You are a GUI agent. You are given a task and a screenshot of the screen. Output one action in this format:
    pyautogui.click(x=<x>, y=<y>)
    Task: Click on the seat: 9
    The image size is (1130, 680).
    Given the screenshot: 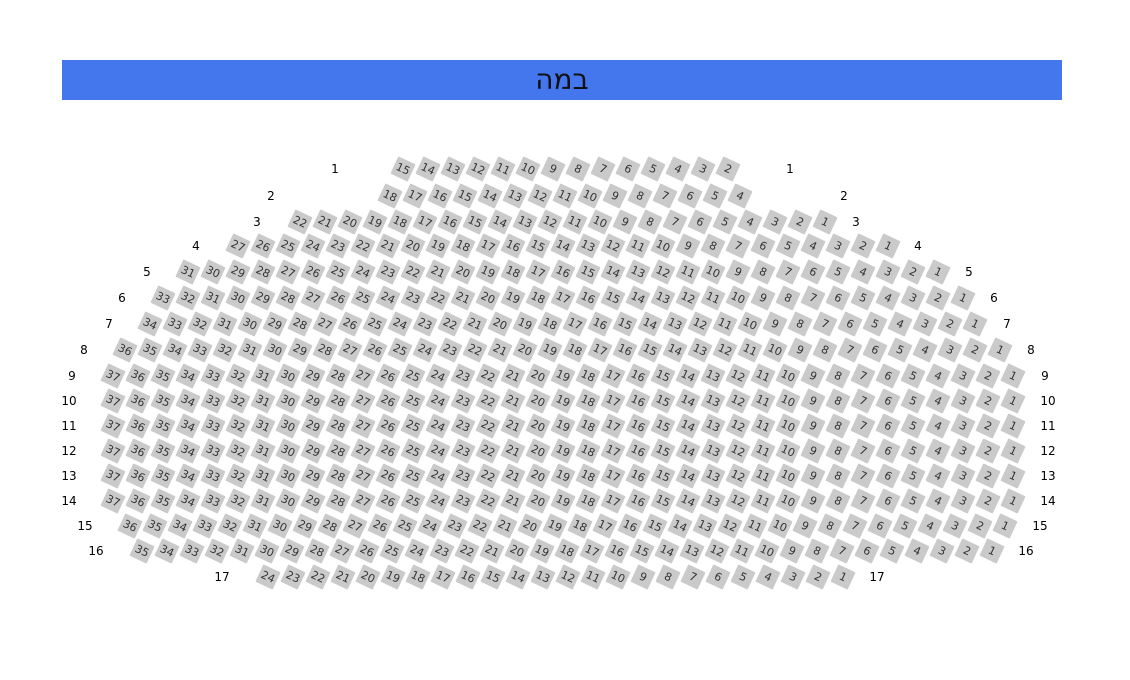 What is the action you would take?
    pyautogui.click(x=688, y=246)
    